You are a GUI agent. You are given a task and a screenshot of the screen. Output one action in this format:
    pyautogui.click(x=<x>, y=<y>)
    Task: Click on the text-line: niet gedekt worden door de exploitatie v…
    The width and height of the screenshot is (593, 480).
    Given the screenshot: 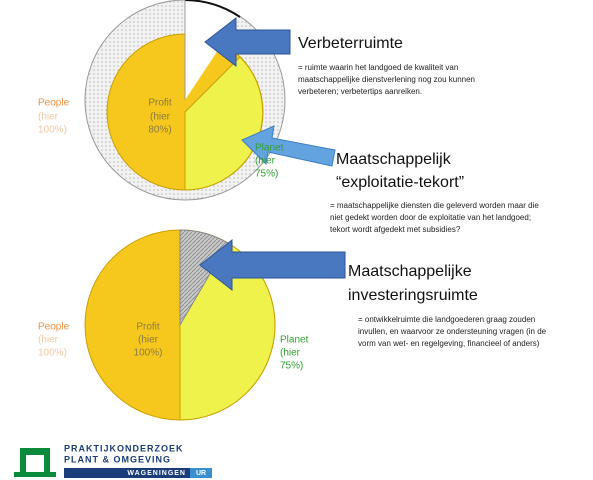 What is the action you would take?
    pyautogui.click(x=430, y=217)
    